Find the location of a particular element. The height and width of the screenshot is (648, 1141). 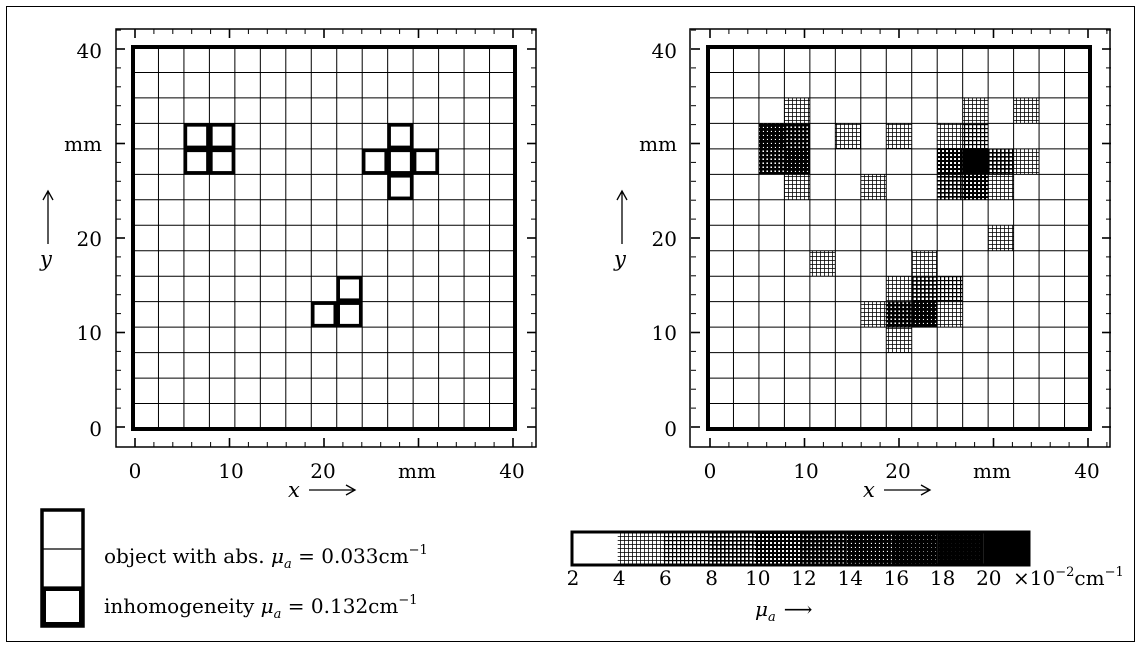

left-x-tick-20: 20 is located at coordinates (322, 471).